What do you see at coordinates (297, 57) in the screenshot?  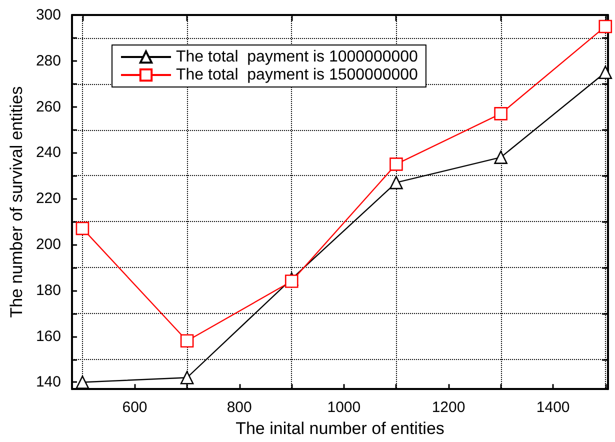 I see `legend-label: The total payment is 1000000000` at bounding box center [297, 57].